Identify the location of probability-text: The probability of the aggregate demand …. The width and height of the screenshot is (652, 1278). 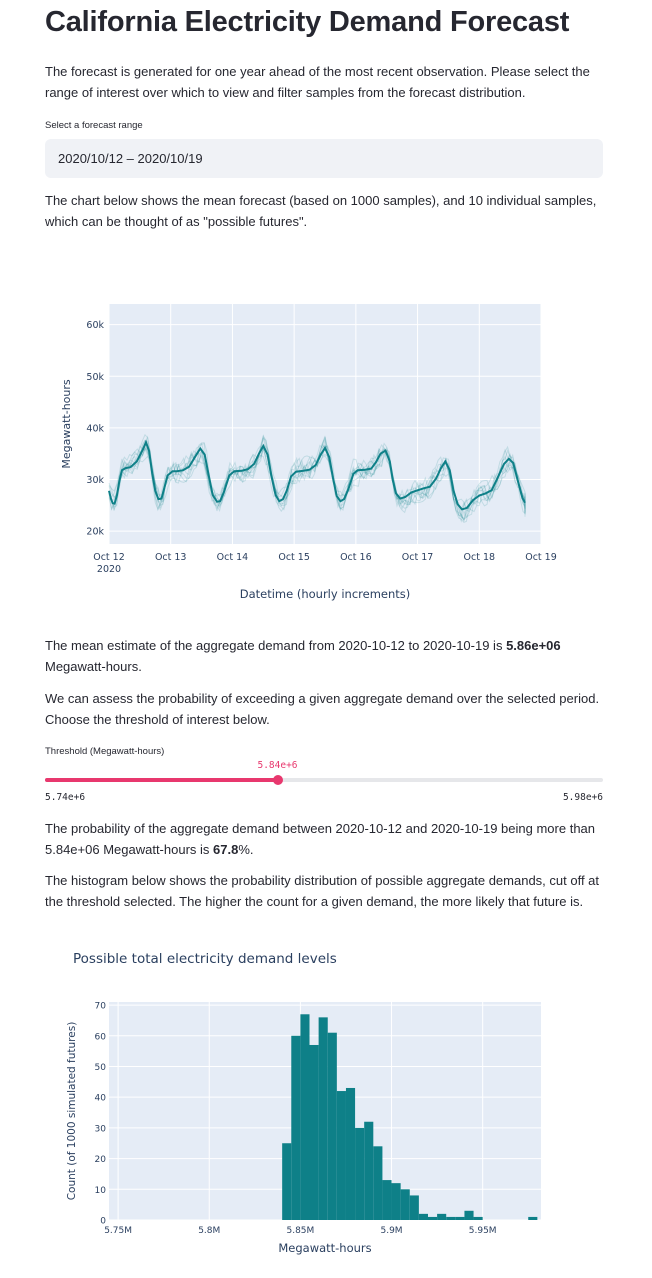
(325, 839).